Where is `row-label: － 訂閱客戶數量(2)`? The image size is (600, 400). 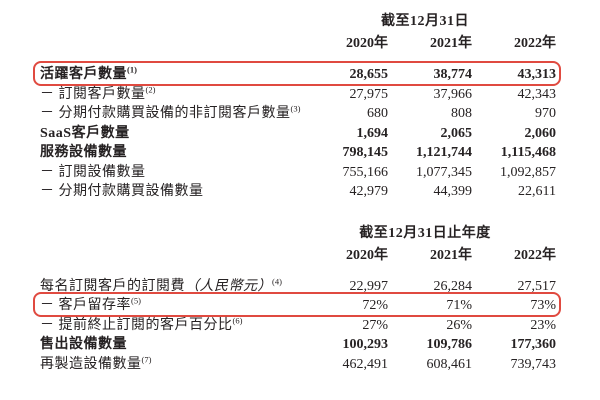 row-label: － 訂閱客戶數量(2) is located at coordinates (98, 92).